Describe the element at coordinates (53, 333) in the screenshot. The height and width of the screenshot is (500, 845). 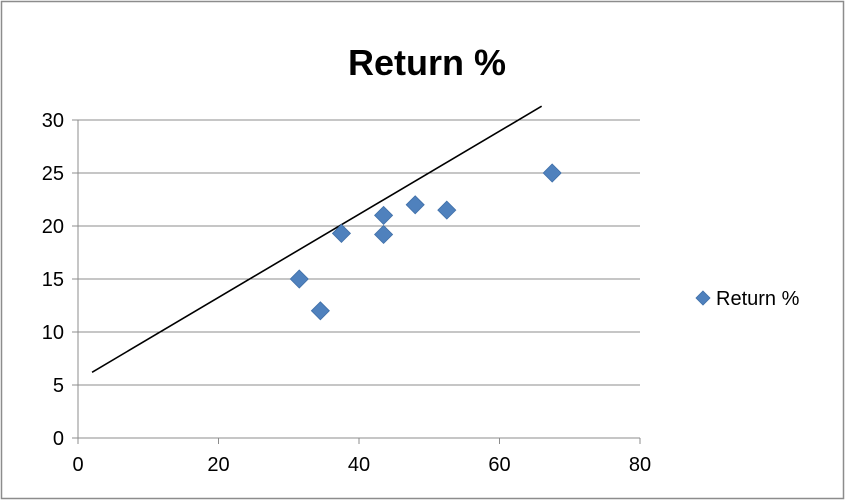
I see `y-tick-label: 10` at that location.